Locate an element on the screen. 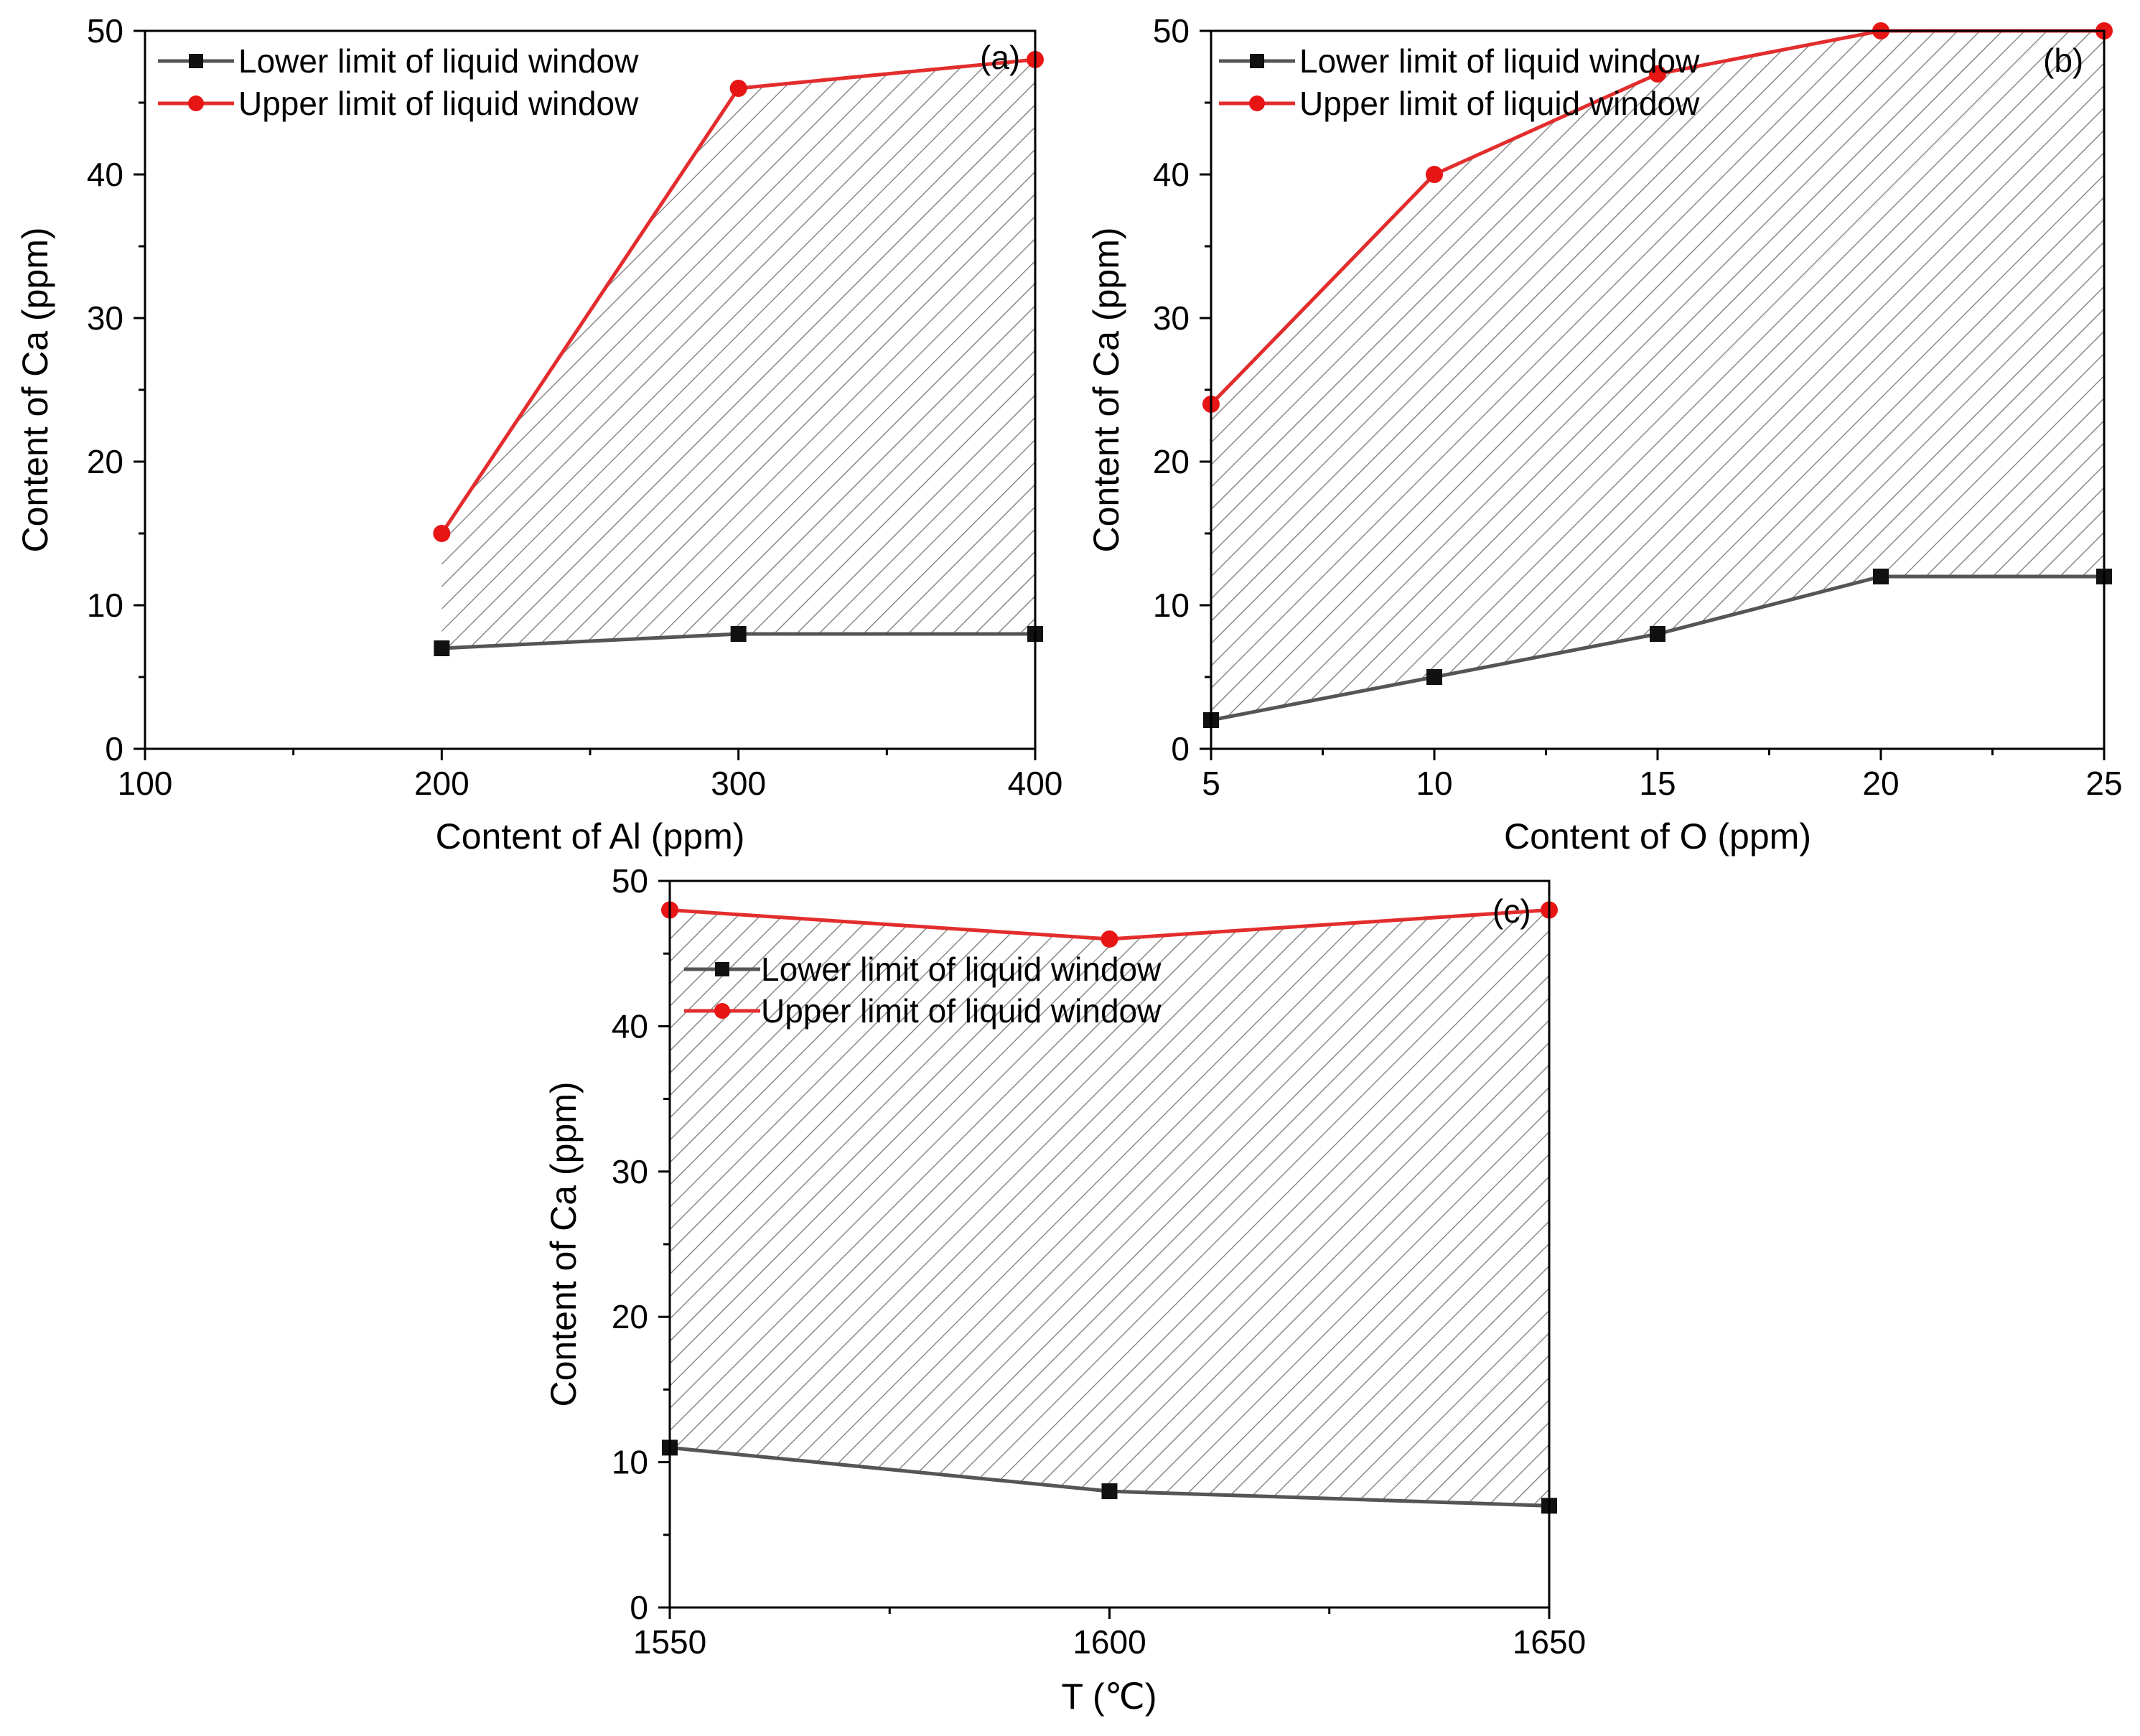 Image resolution: width=2140 pixels, height=1736 pixels. panel-label: (a) is located at coordinates (1000, 57).